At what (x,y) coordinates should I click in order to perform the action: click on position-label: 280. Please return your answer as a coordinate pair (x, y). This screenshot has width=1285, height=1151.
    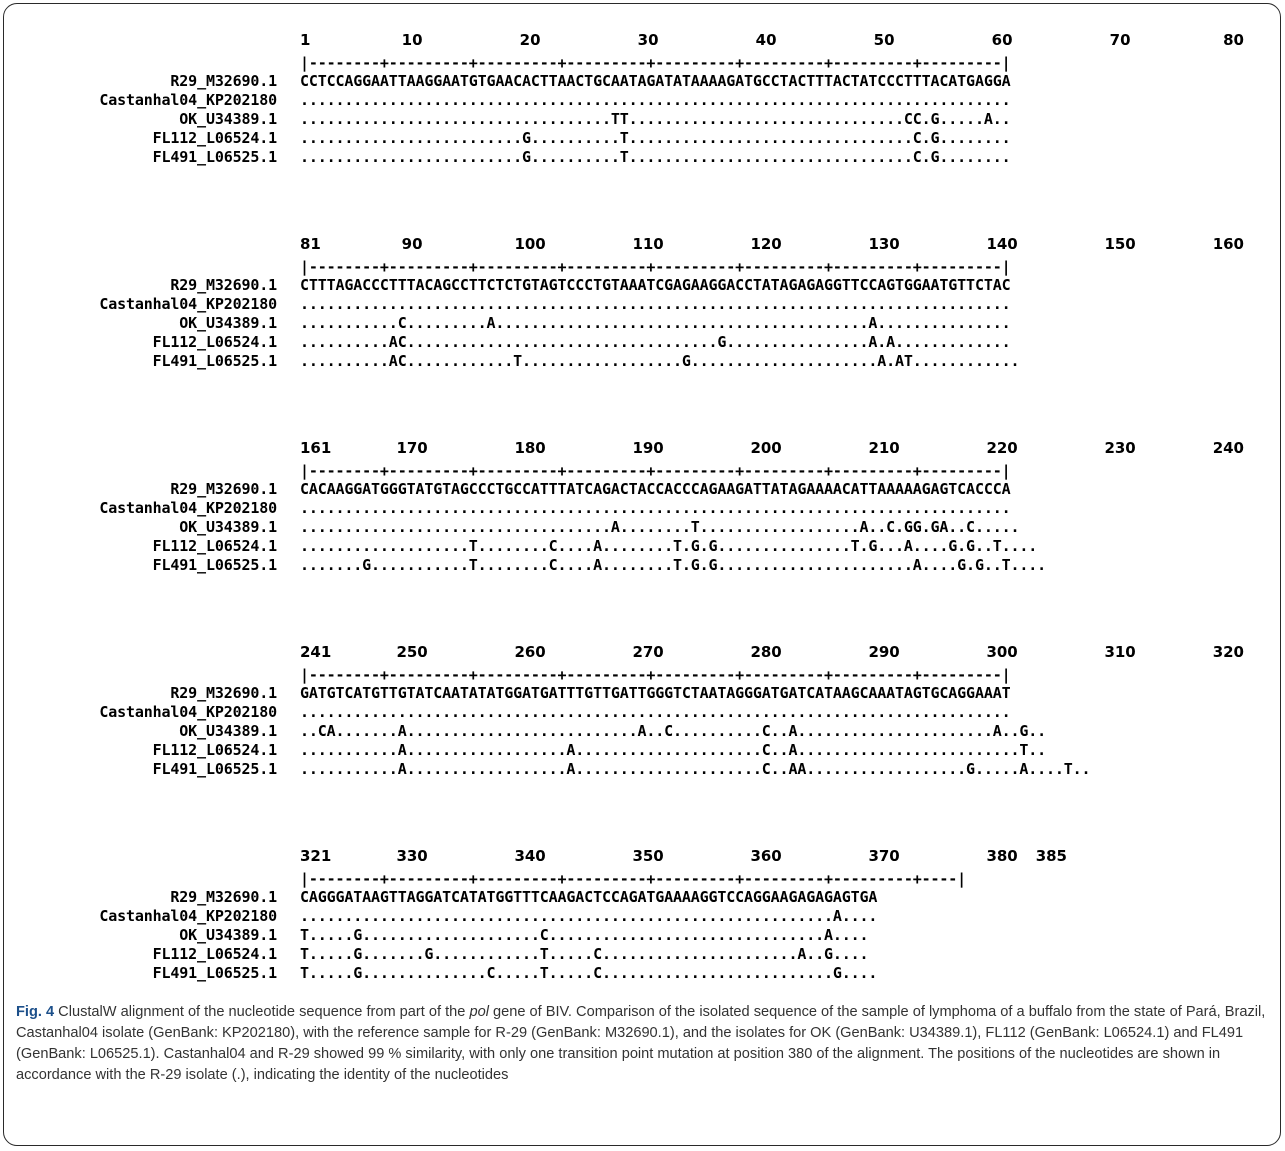
    Looking at the image, I should click on (766, 652).